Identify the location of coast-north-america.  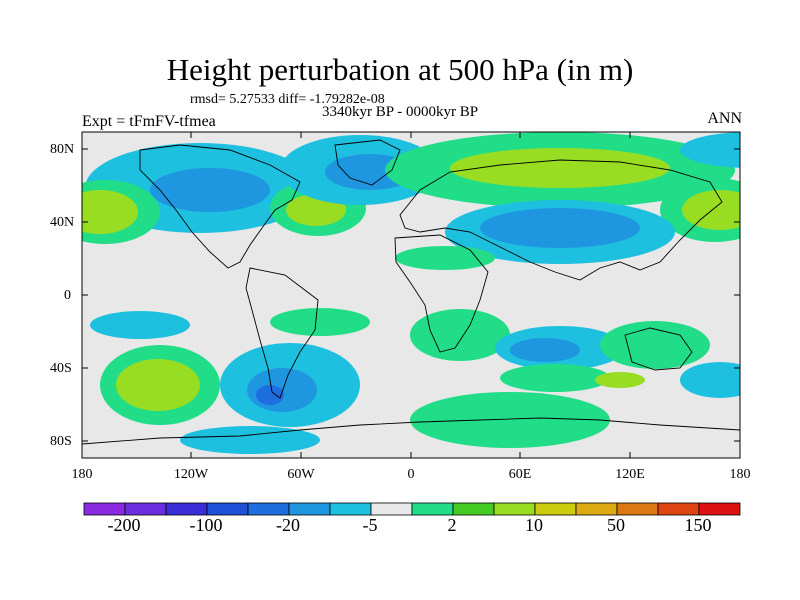
(220, 206).